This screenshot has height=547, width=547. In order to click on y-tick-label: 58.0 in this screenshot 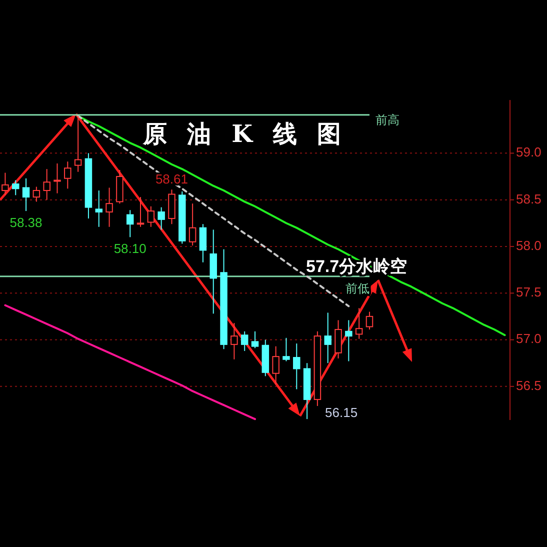, I will do `click(529, 245)`.